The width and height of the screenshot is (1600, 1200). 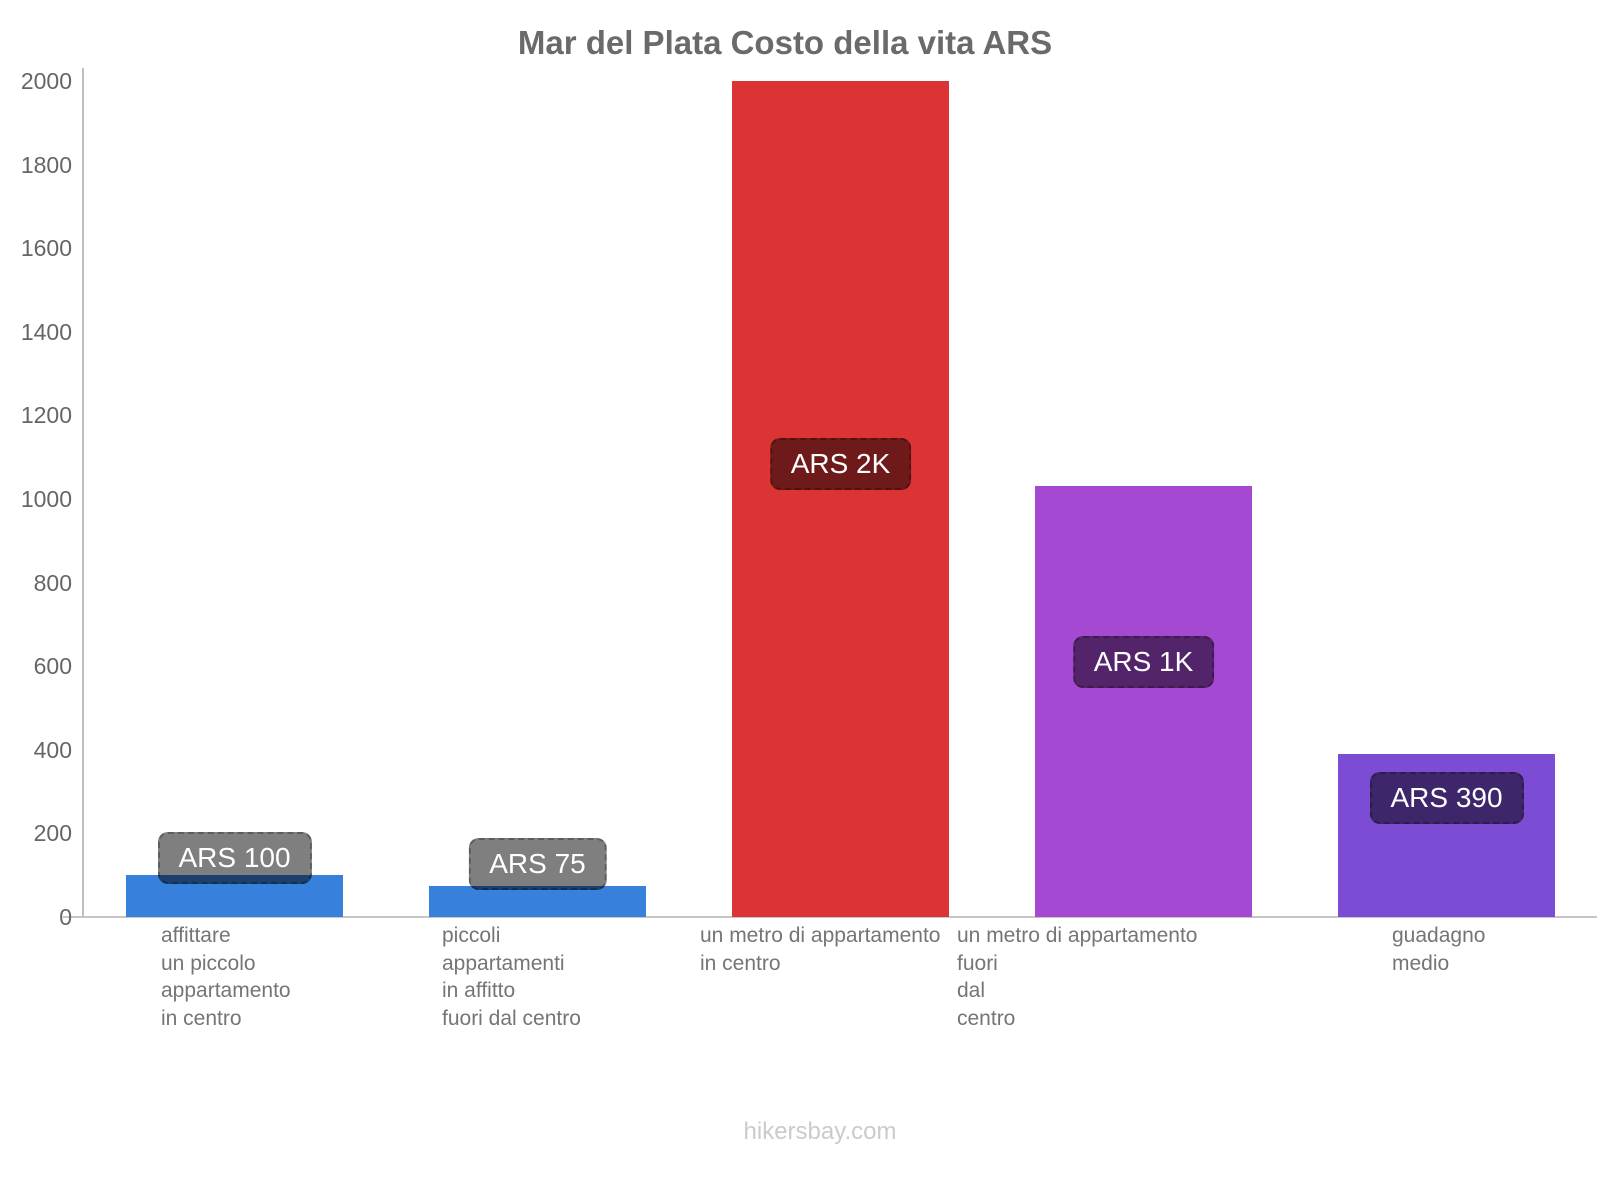 What do you see at coordinates (820, 949) in the screenshot?
I see `x-axis-category-label: un metro di appartamento in centro` at bounding box center [820, 949].